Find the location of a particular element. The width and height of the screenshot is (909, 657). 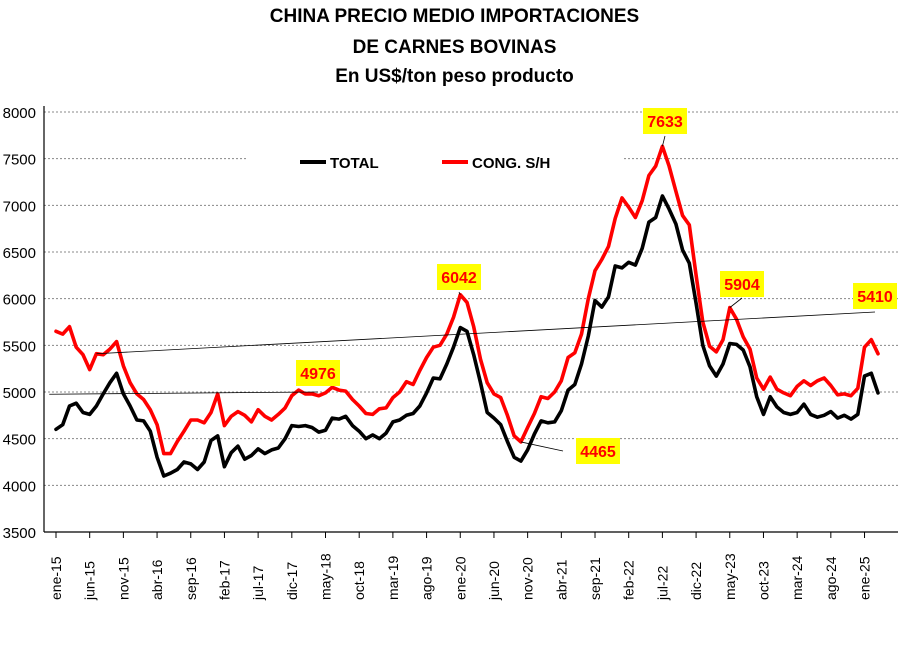

data-label: 5410 is located at coordinates (875, 297).